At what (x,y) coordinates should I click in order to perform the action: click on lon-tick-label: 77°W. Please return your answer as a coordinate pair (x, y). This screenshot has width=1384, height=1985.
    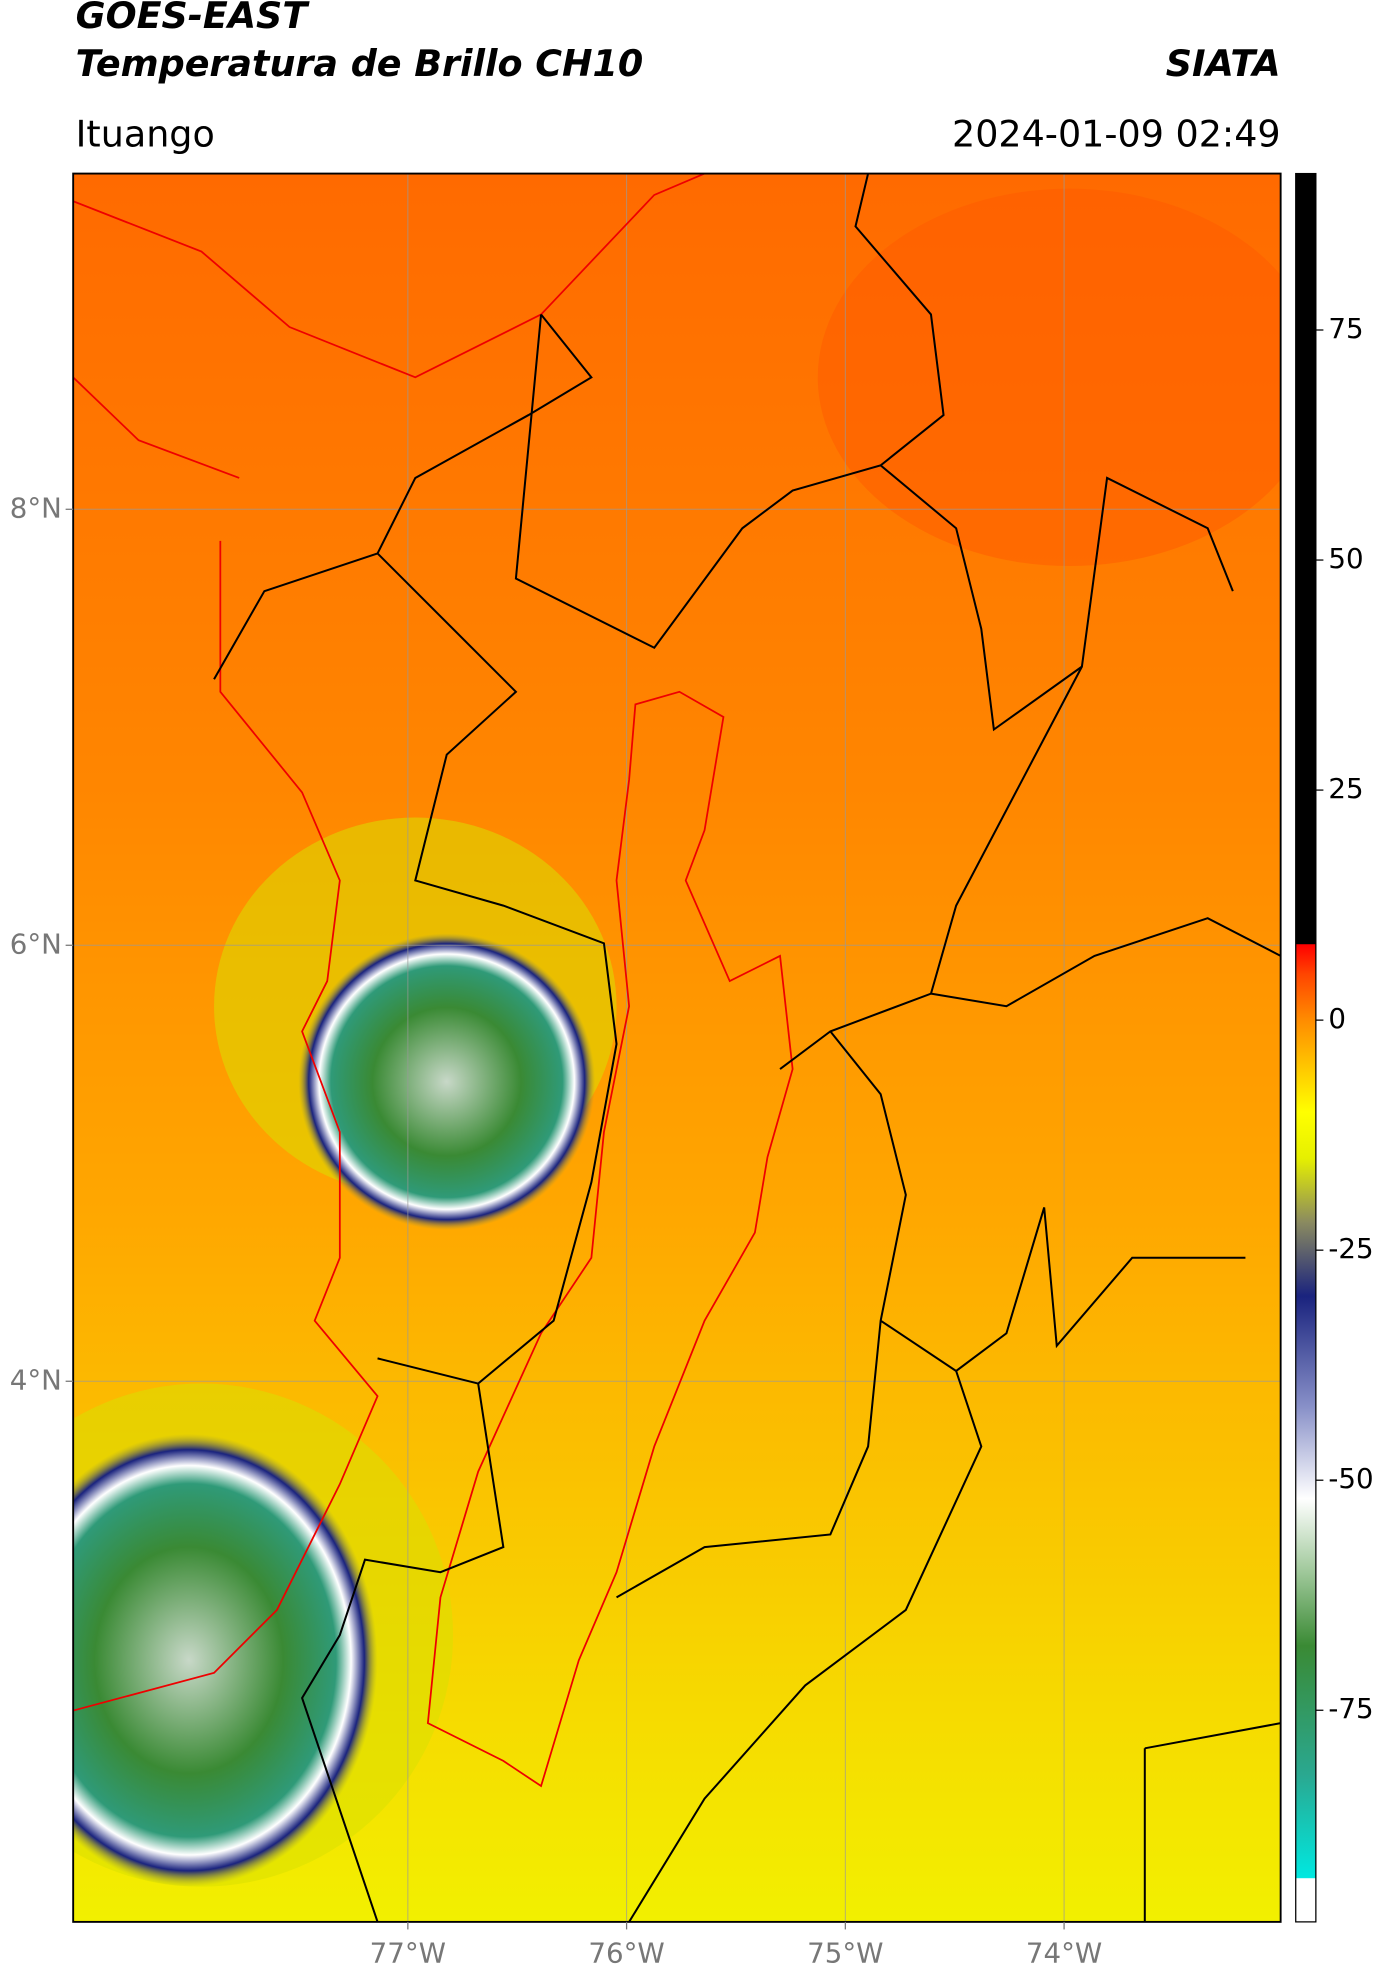
    Looking at the image, I should click on (408, 1953).